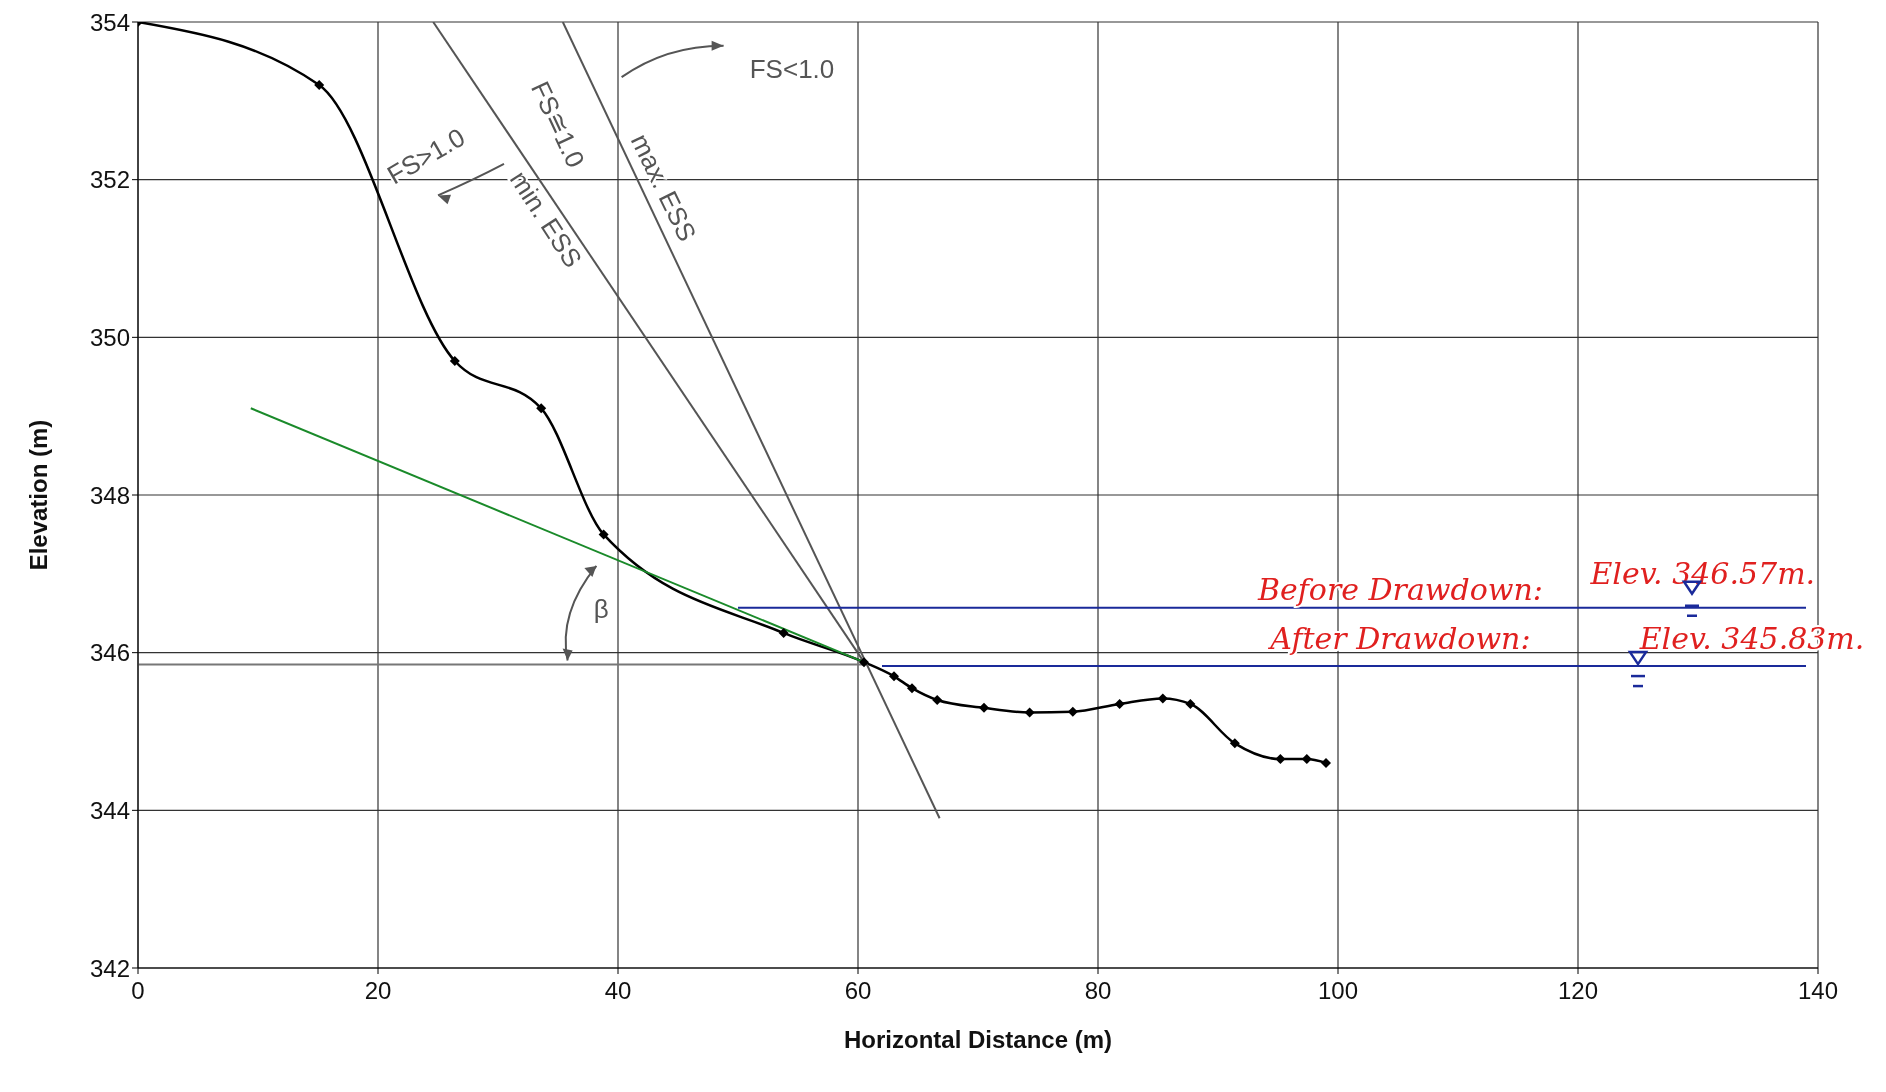 The image size is (1886, 1092). Describe the element at coordinates (663, 188) in the screenshot. I see `annotation: max. ESS` at that location.